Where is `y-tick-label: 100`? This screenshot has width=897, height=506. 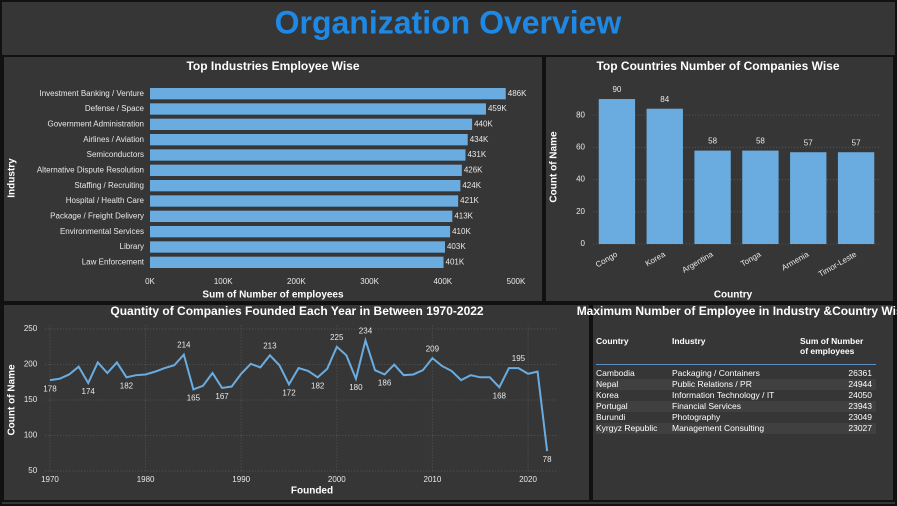
y-tick-label: 100 is located at coordinates (31, 435).